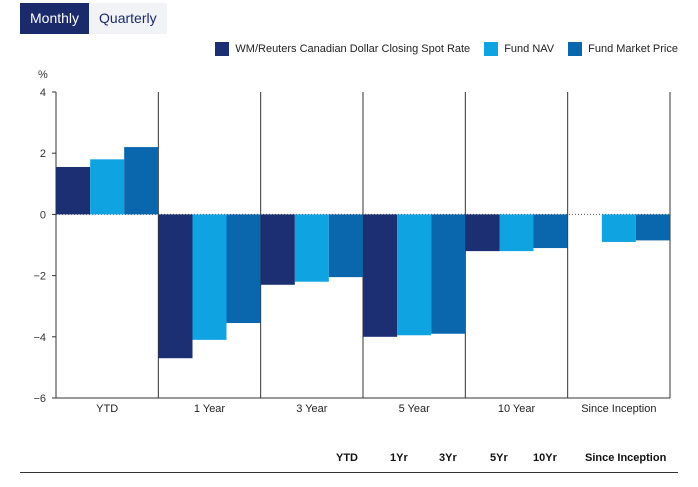 The width and height of the screenshot is (698, 487). I want to click on footer-col-10yr: 10Yr, so click(545, 458).